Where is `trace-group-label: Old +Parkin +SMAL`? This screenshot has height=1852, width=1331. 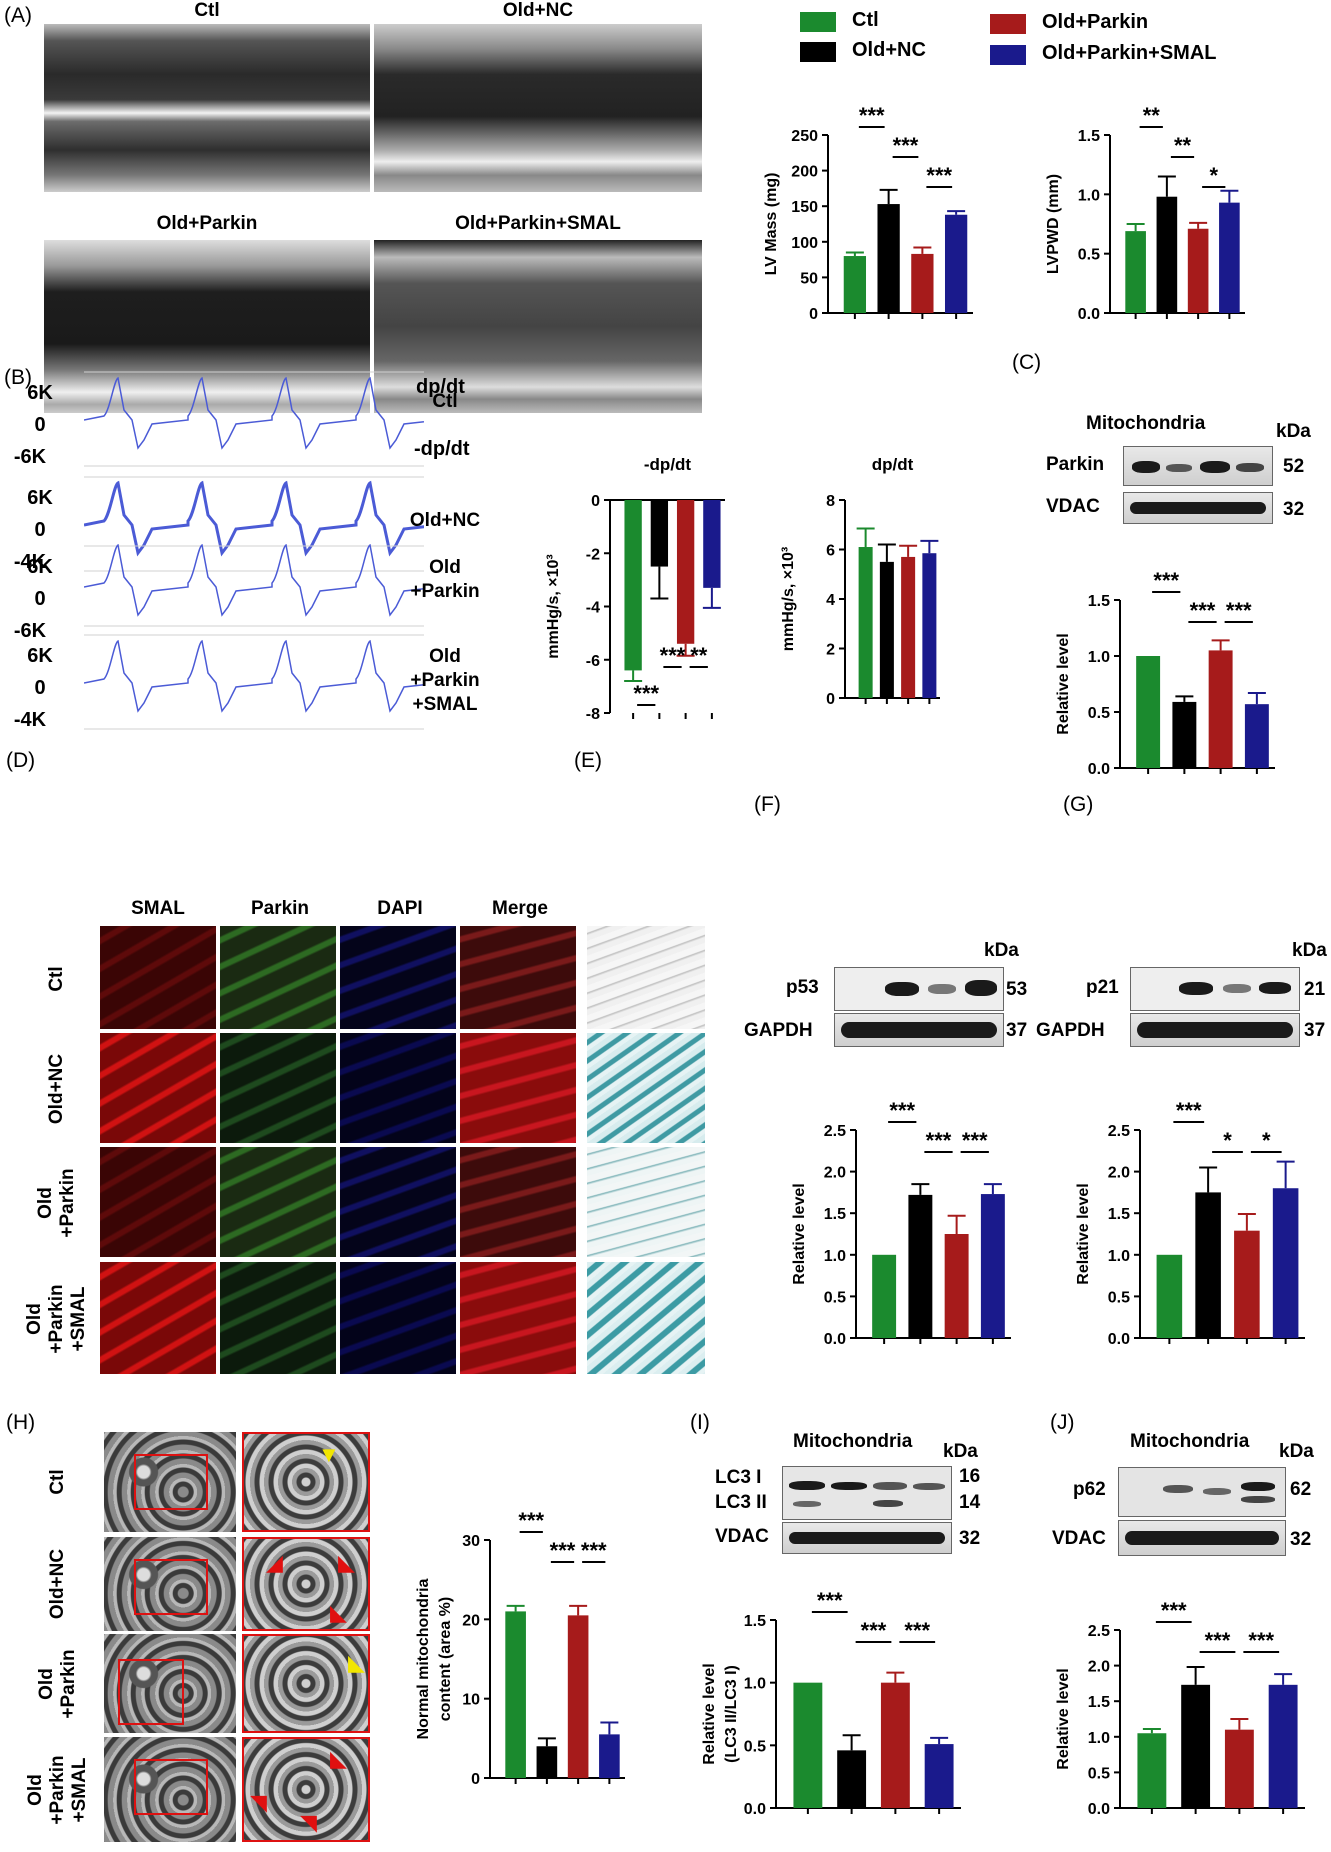 trace-group-label: Old +Parkin +SMAL is located at coordinates (445, 680).